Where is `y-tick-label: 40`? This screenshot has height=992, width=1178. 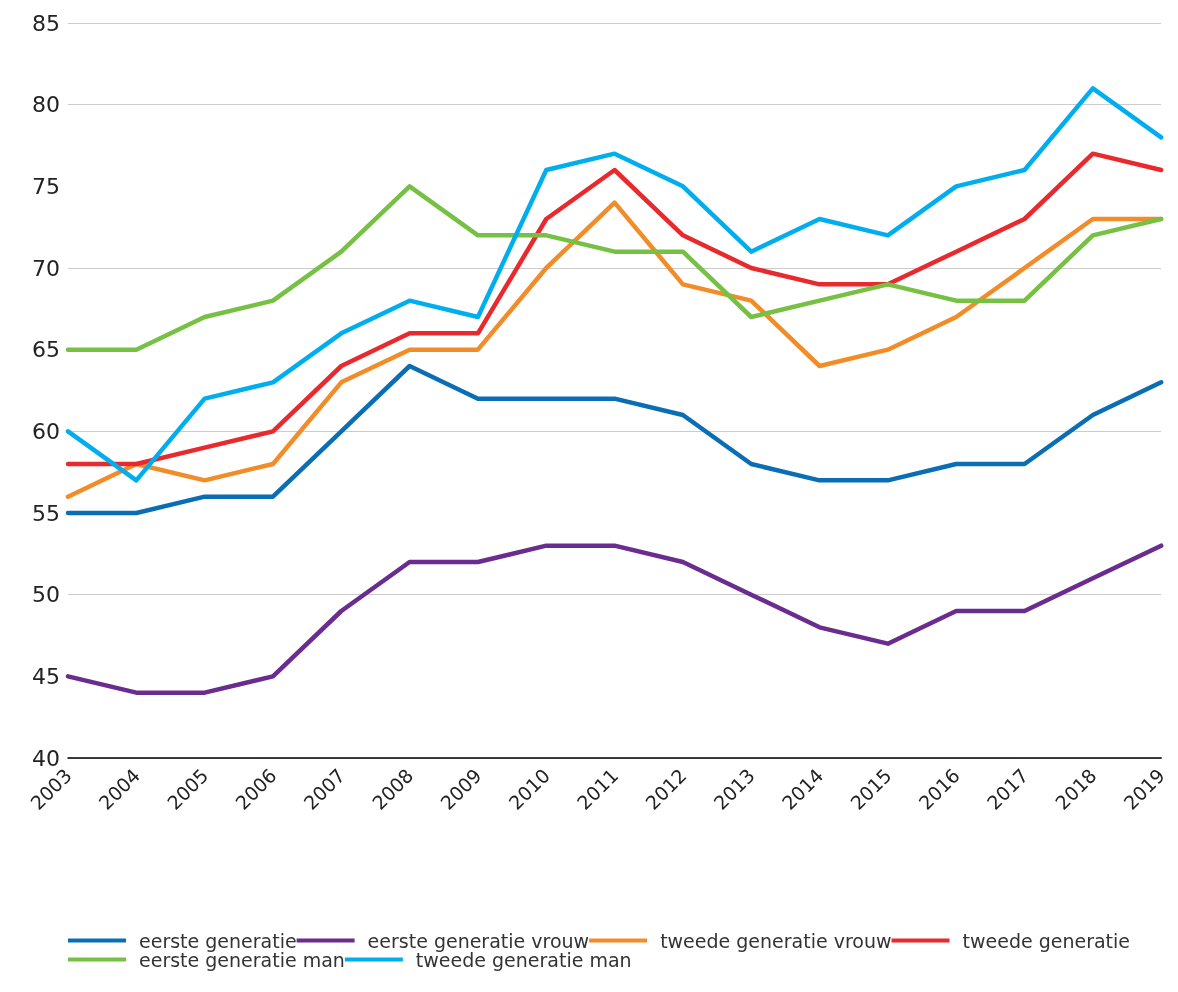 y-tick-label: 40 is located at coordinates (46, 758).